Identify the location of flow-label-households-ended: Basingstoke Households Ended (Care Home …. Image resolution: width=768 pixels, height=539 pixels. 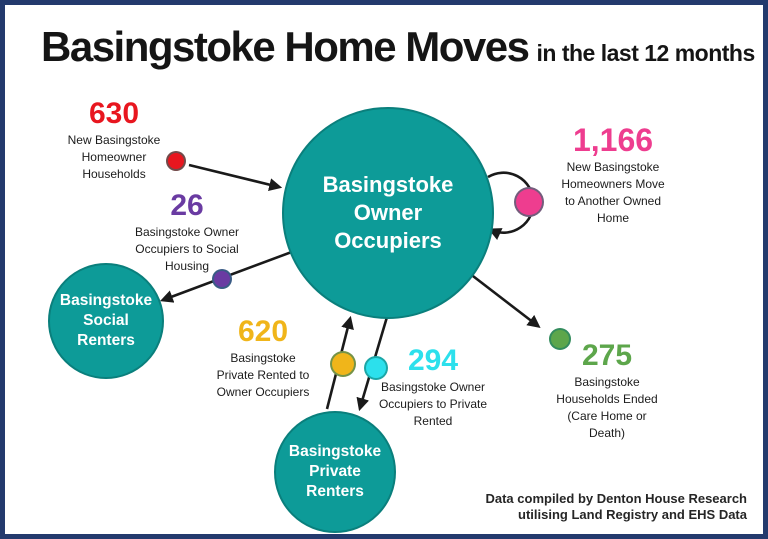
(607, 408).